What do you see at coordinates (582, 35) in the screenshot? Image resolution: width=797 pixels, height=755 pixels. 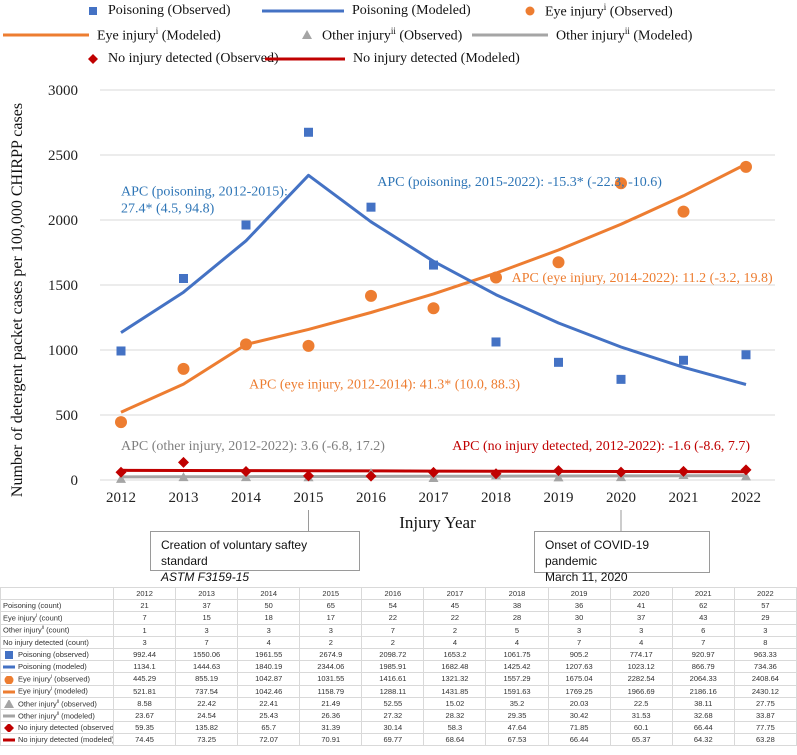 I see `legend-item-other-mod: Other injuryii (Modeled)` at bounding box center [582, 35].